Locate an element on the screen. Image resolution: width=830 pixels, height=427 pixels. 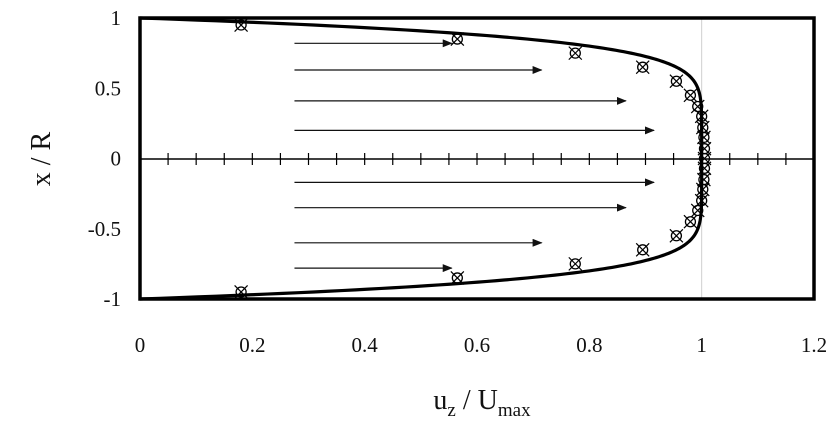
x-axis-title: uz / Umax is located at coordinates (482, 403).